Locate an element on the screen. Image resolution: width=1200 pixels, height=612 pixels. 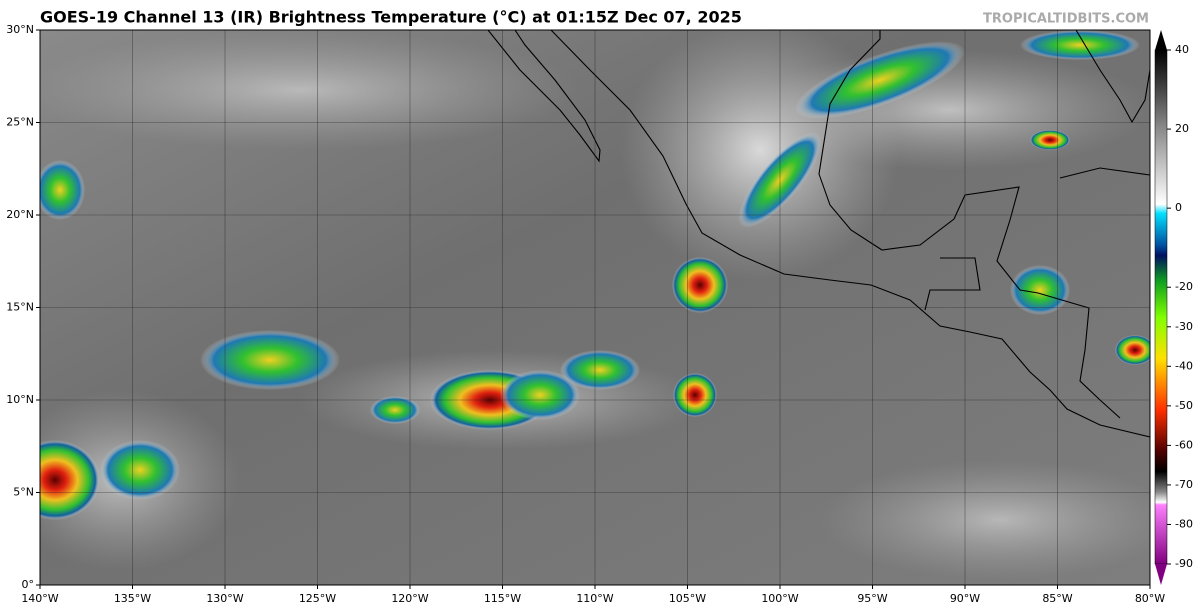
lon-label: 120°W is located at coordinates (409, 598).